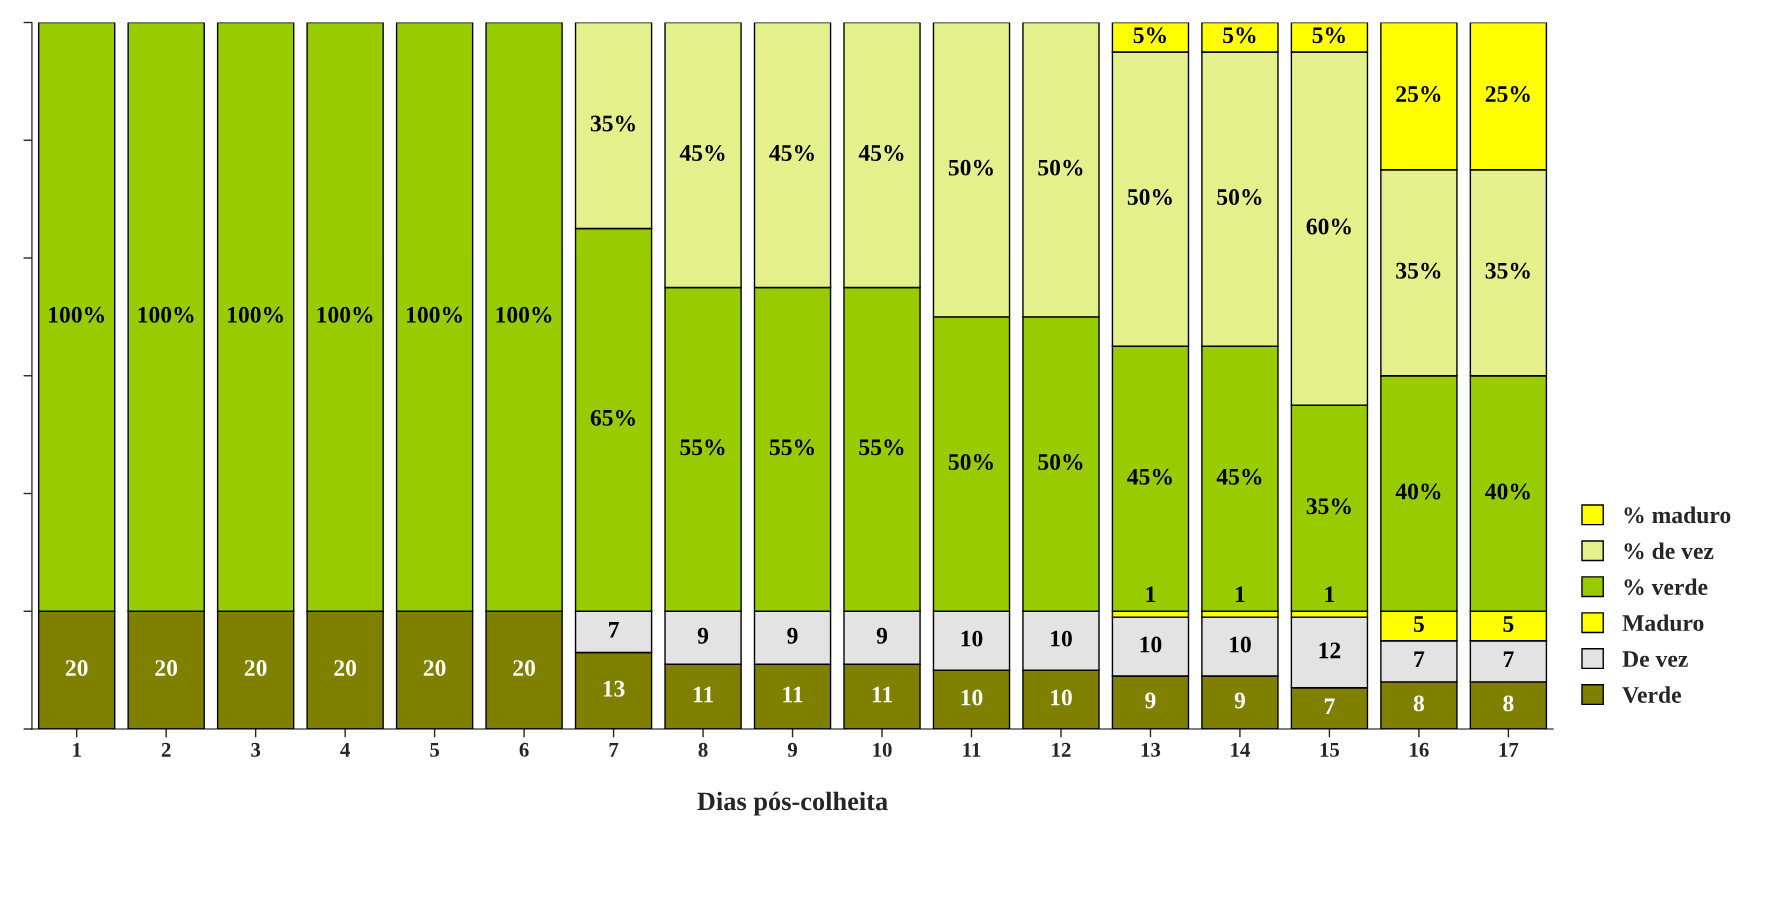 The width and height of the screenshot is (1775, 900). Describe the element at coordinates (1666, 587) in the screenshot. I see `legend-label: % verde` at that location.